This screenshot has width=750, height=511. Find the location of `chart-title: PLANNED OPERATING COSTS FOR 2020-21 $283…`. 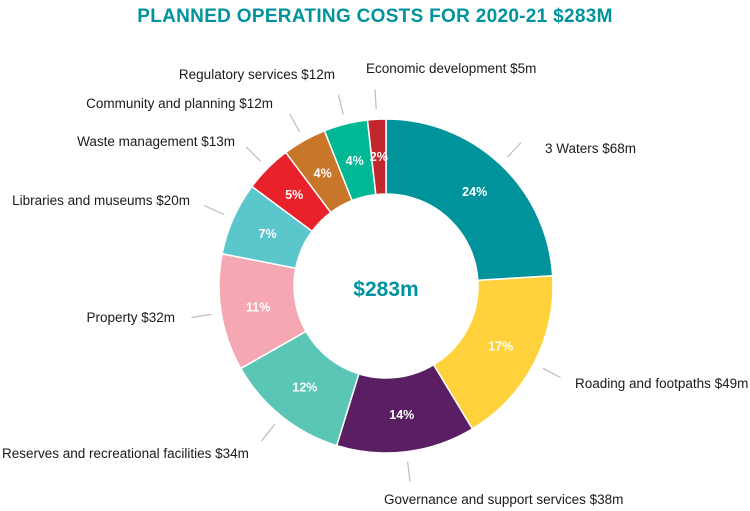

chart-title: PLANNED OPERATING COSTS FOR 2020-21 $283… is located at coordinates (375, 16).